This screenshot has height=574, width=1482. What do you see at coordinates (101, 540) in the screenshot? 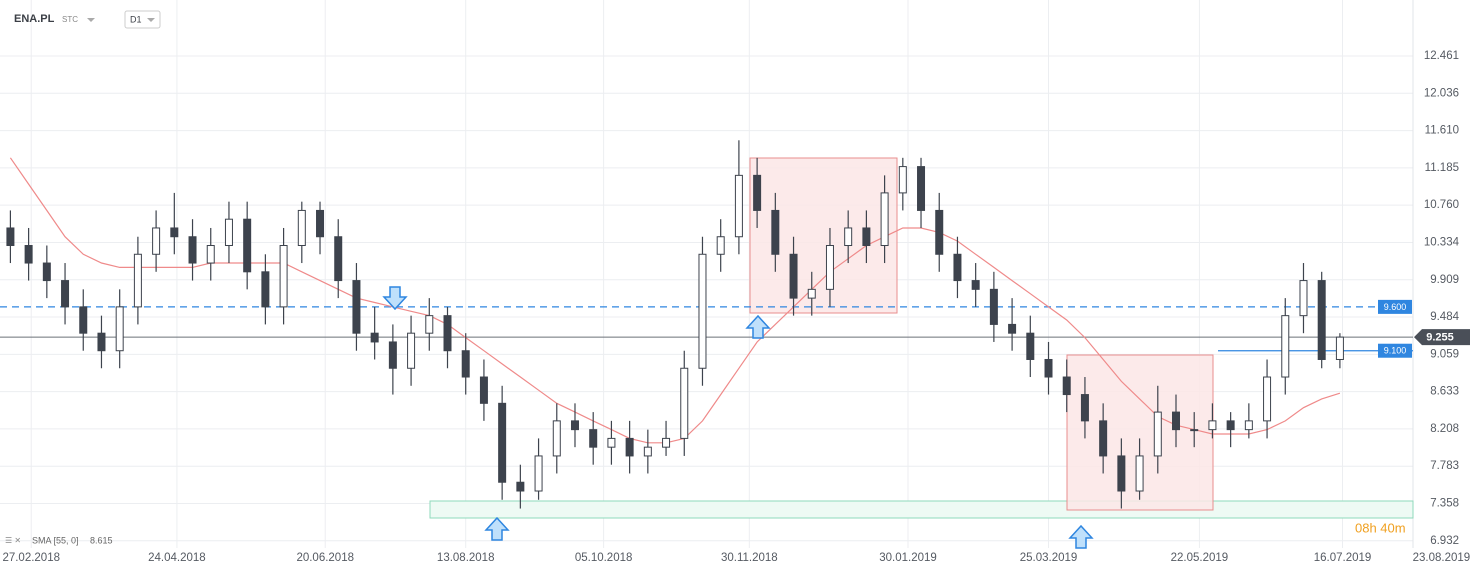
I see `indicator-value: 8.615` at bounding box center [101, 540].